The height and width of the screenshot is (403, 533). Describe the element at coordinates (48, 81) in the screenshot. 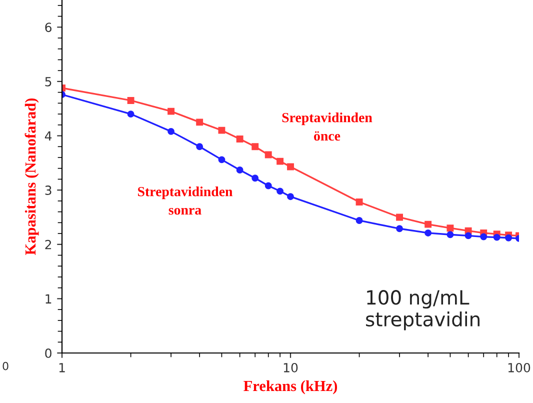

I see `y-tick-label: 5` at that location.